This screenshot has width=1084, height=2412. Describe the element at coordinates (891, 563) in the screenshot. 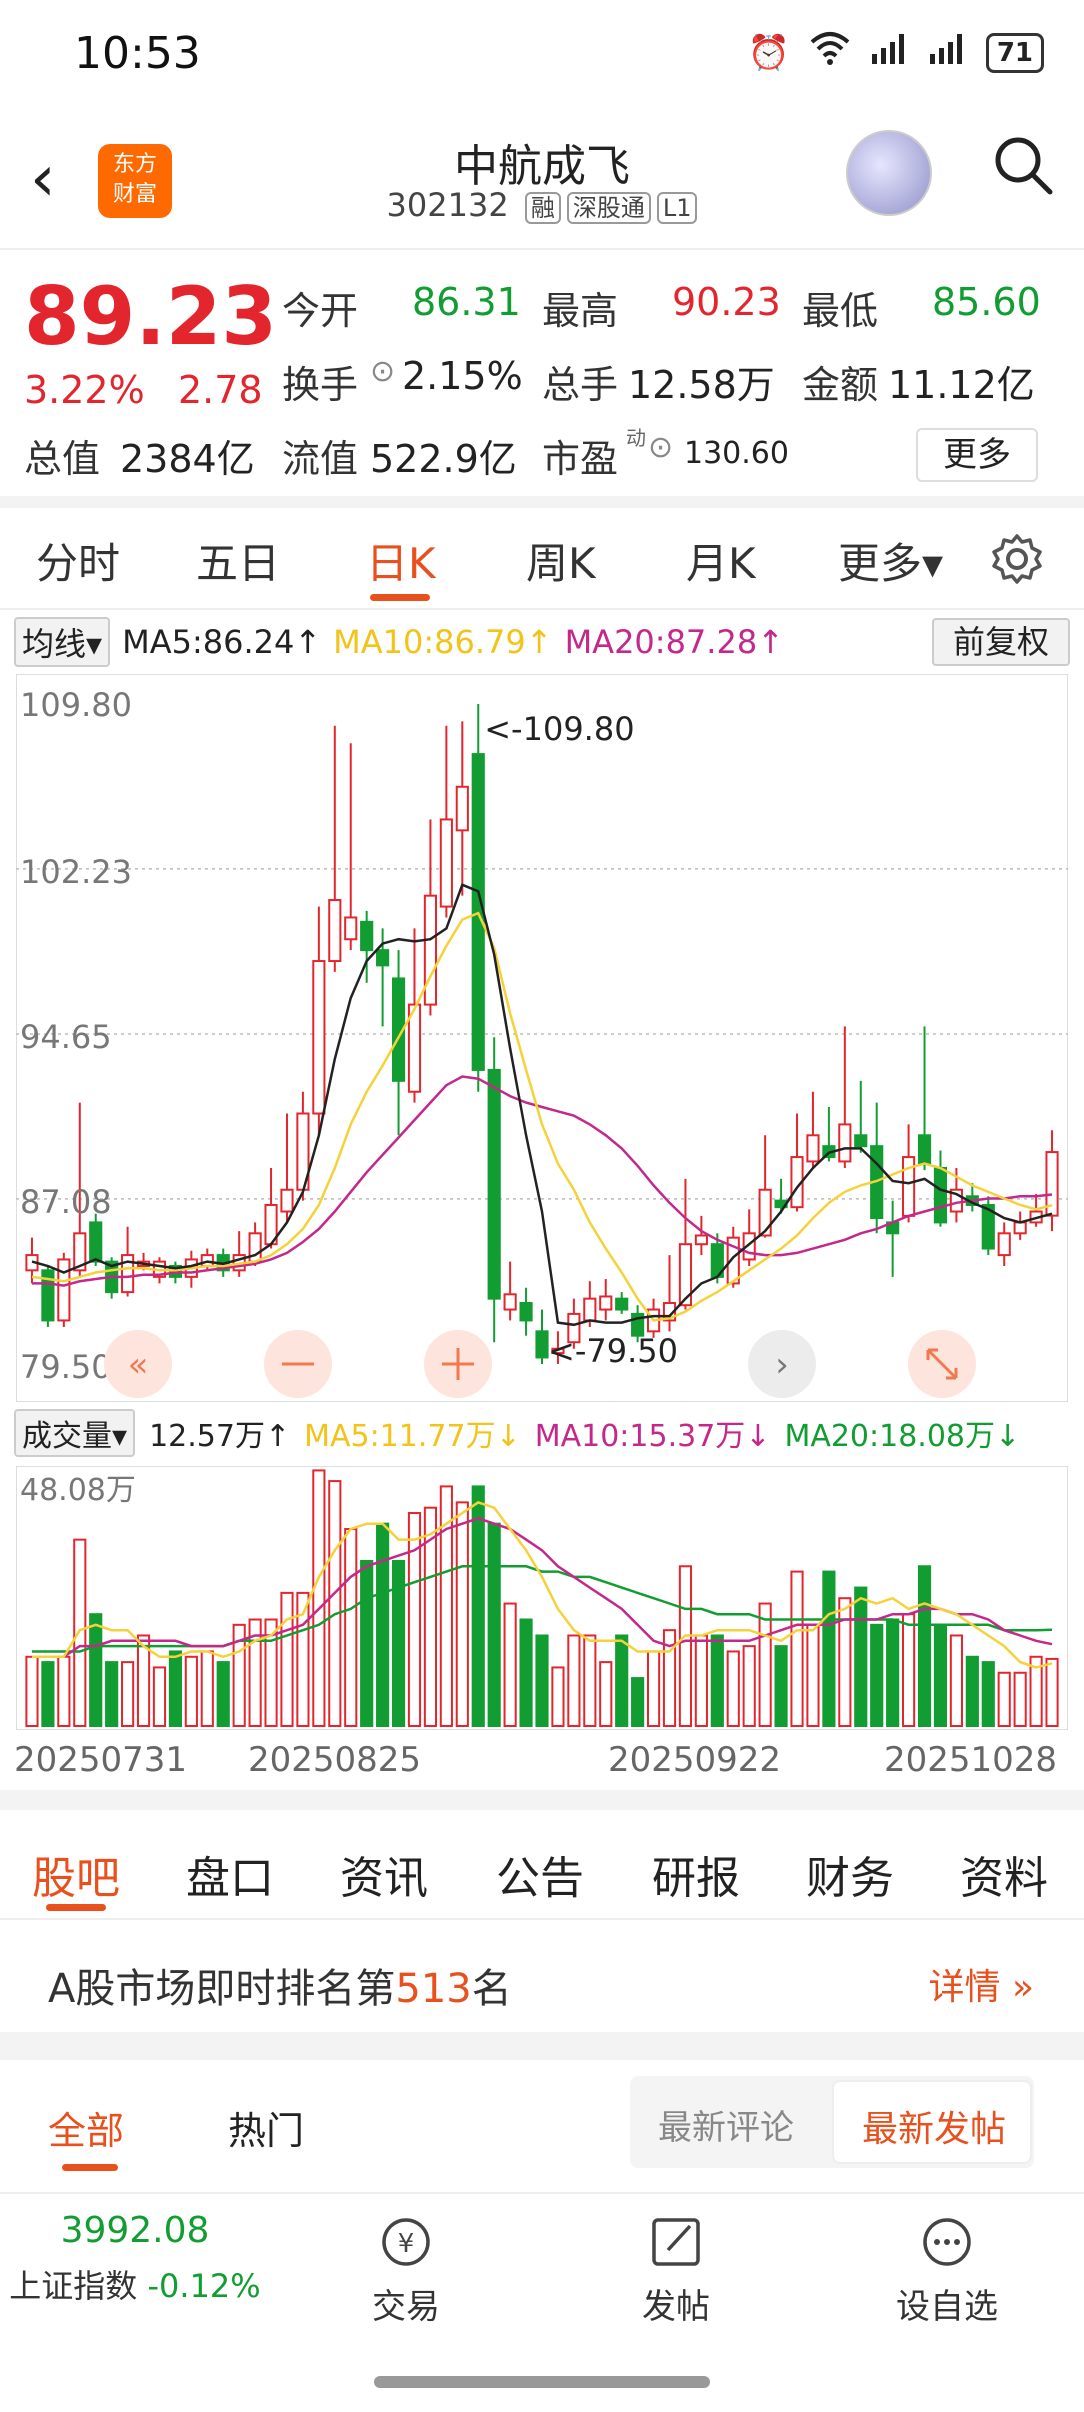

I see `tab-more: 更多▾` at that location.